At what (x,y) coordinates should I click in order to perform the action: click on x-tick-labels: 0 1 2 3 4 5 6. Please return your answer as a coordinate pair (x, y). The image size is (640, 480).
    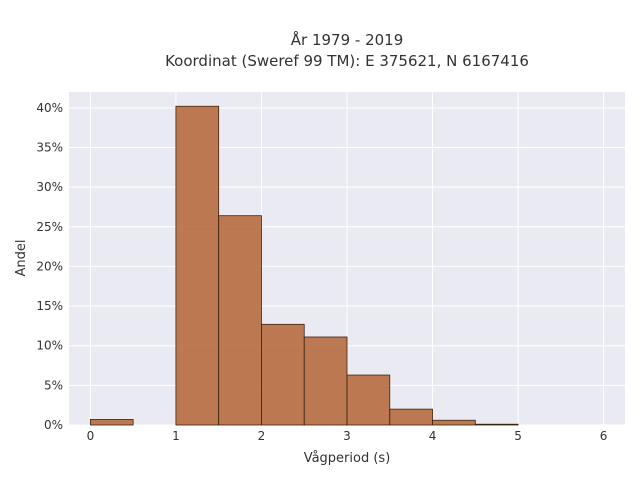
    Looking at the image, I should click on (347, 436).